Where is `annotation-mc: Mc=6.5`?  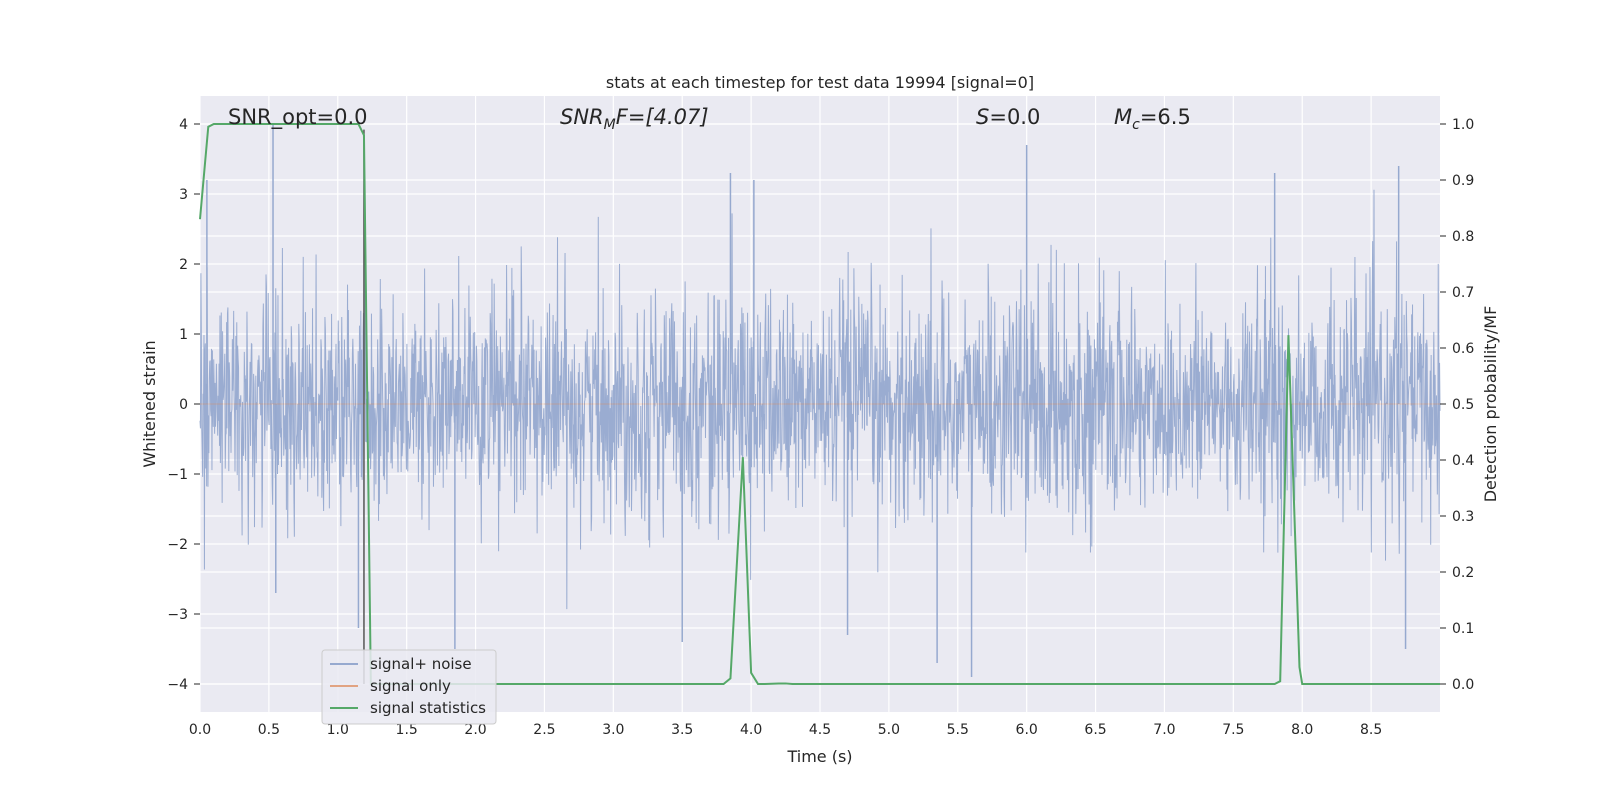
annotation-mc: Mc=6.5 is located at coordinates (1152, 119).